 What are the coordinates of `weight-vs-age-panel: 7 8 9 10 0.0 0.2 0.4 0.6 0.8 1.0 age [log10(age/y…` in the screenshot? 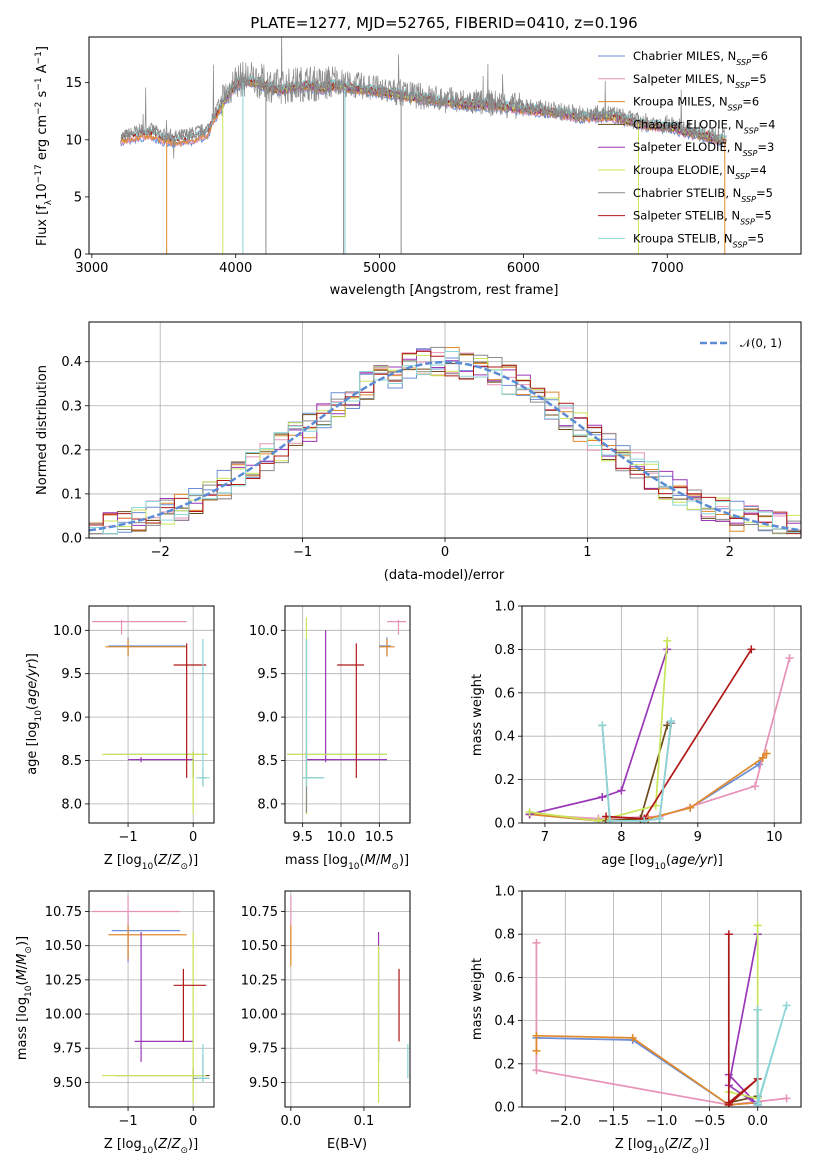 It's located at (636, 736).